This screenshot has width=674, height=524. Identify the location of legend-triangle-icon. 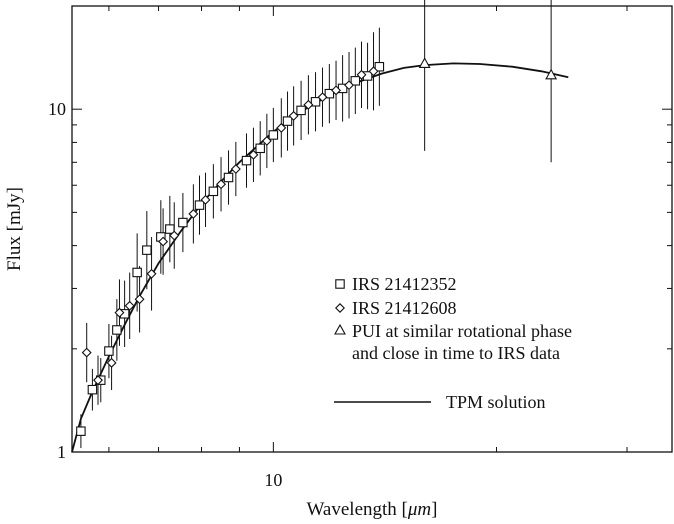
(340, 329).